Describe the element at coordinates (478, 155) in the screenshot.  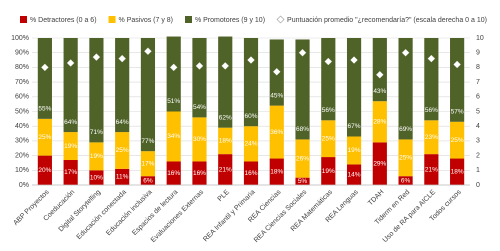
I see `y2-tick-label: 2` at that location.